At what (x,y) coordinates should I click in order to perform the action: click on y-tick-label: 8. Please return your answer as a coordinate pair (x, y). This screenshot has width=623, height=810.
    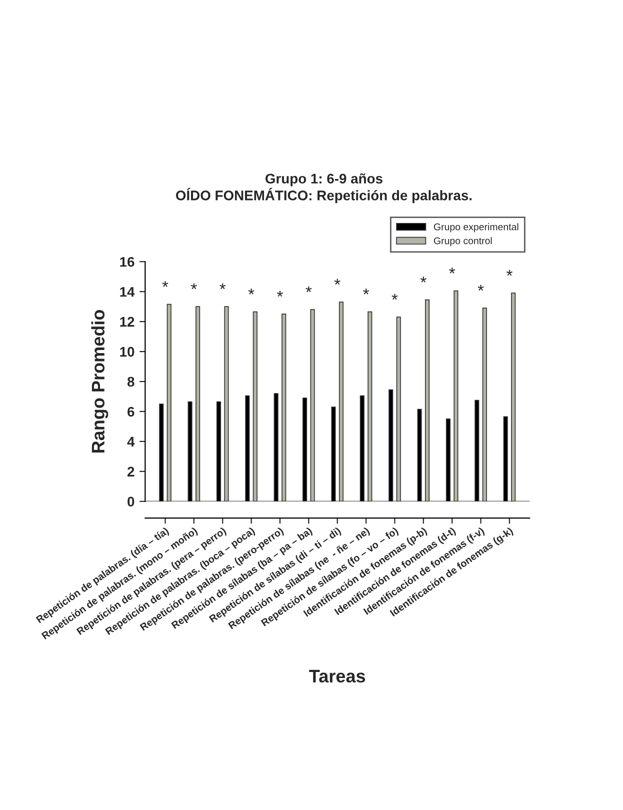
    Looking at the image, I should click on (130, 381).